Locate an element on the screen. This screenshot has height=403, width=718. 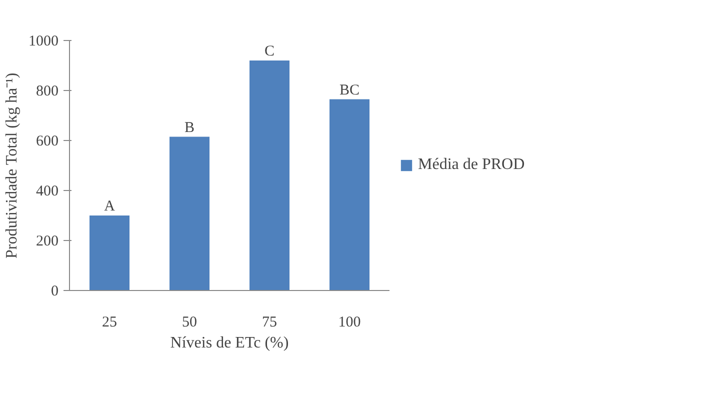
x-tick-label: 75 is located at coordinates (269, 322).